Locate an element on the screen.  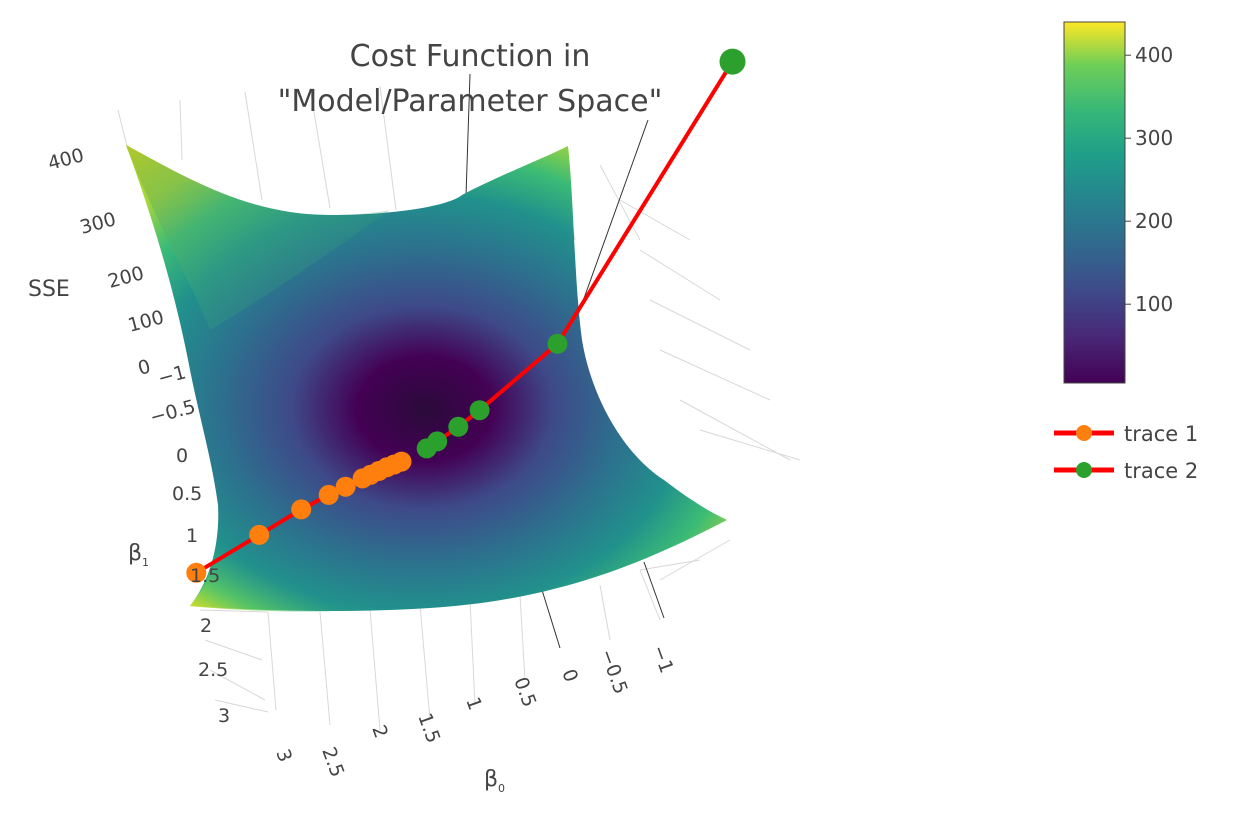
y-tick-label: 1 is located at coordinates (192, 536).